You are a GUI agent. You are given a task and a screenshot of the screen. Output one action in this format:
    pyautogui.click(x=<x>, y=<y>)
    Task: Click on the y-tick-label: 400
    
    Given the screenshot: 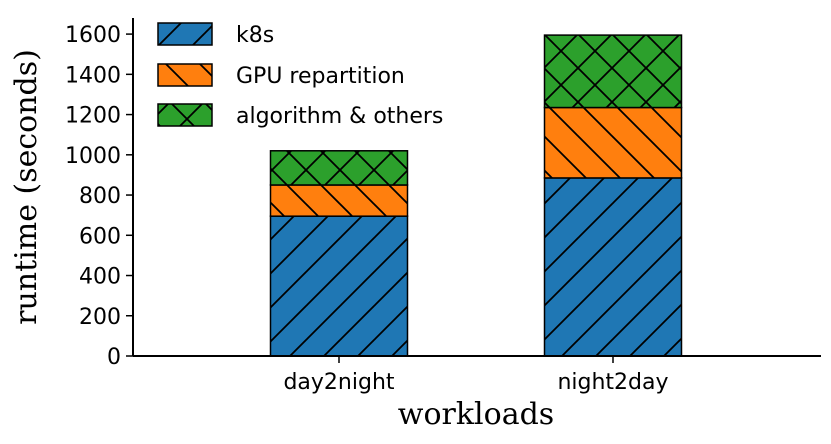 What is the action you would take?
    pyautogui.click(x=100, y=277)
    